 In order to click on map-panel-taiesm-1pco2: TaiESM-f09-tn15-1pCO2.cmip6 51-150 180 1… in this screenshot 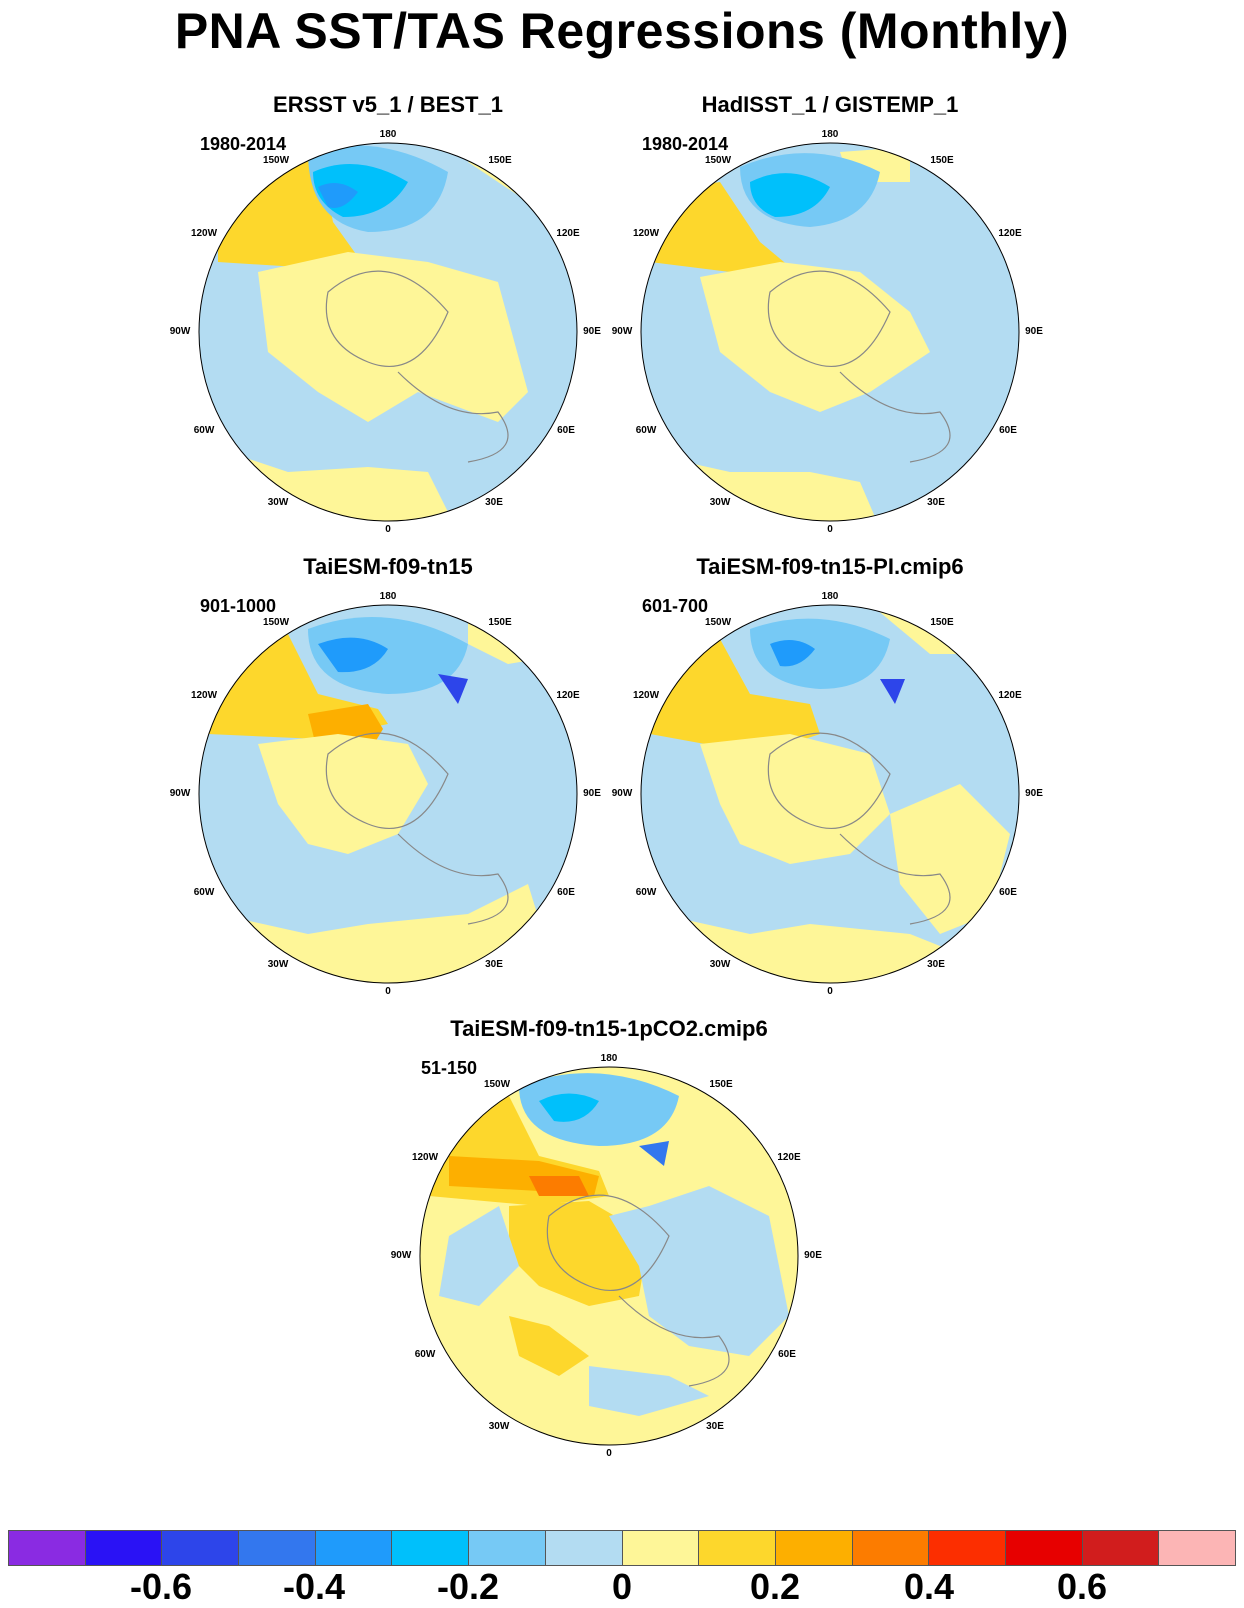, I will do `click(609, 1241)`.